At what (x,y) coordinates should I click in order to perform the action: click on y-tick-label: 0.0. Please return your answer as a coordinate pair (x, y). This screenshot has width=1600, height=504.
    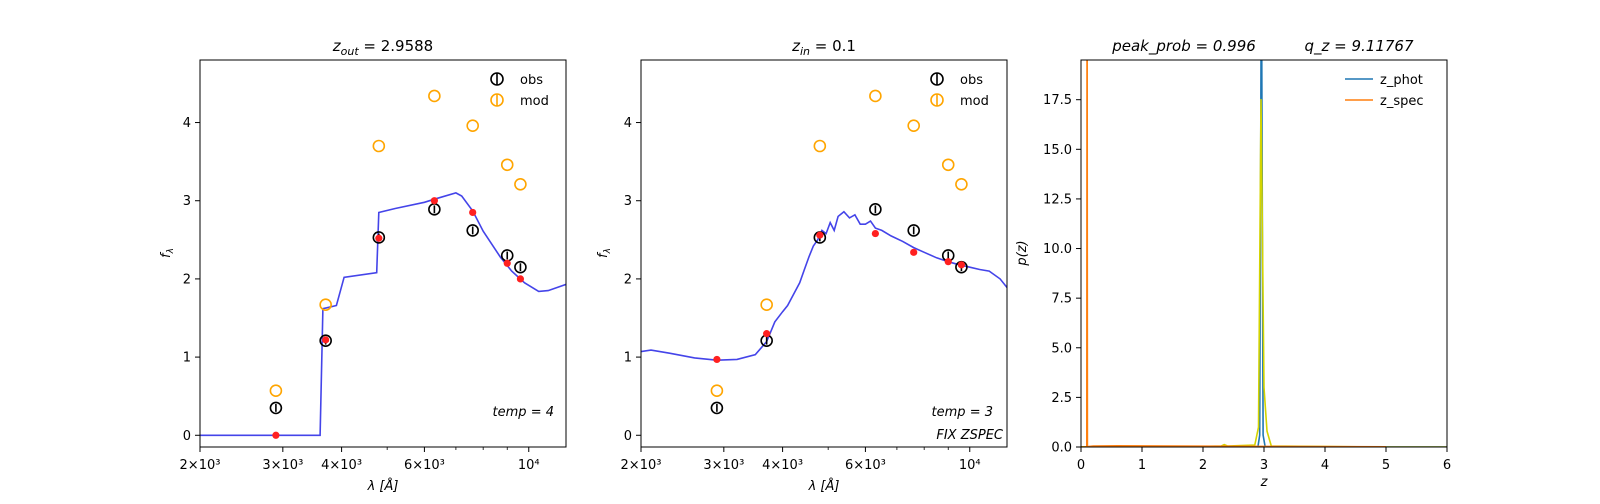
    Looking at the image, I should click on (1061, 448).